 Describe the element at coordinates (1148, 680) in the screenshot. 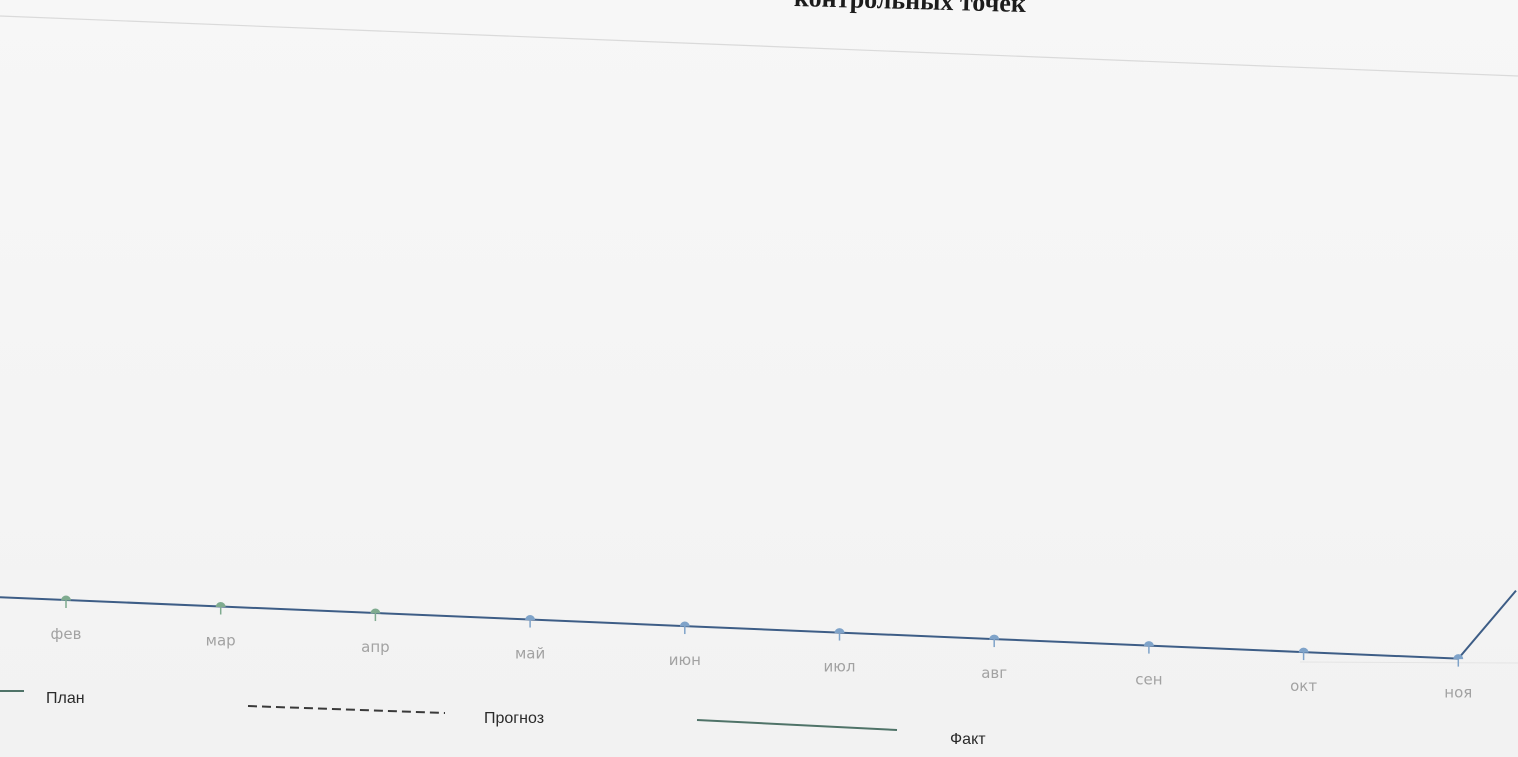

I see `x-tick-label: сен` at that location.